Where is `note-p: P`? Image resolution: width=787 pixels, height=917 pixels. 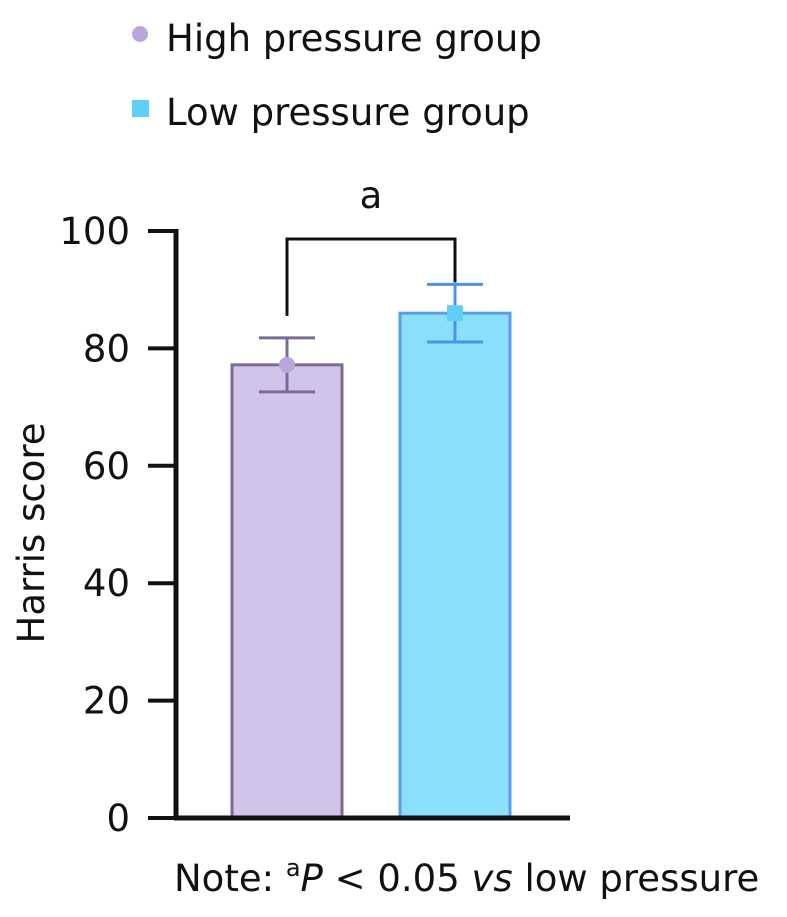
note-p: P is located at coordinates (312, 878).